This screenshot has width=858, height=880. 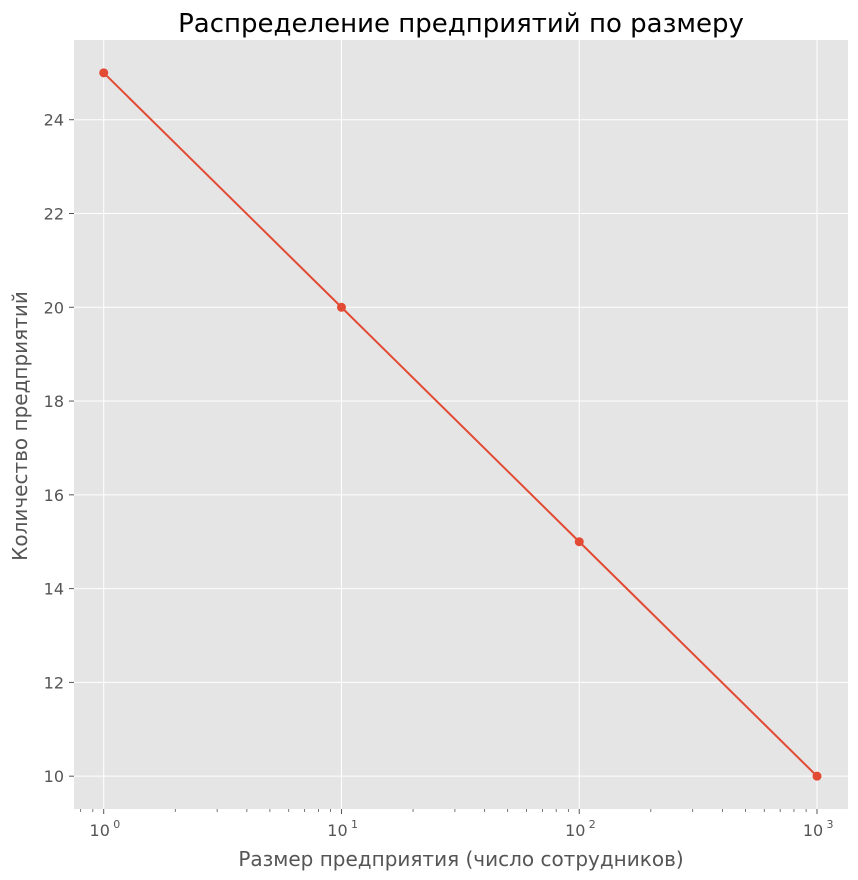 What do you see at coordinates (460, 859) in the screenshot?
I see `x-axis-label: Размер предприятия (число сотрудников)` at bounding box center [460, 859].